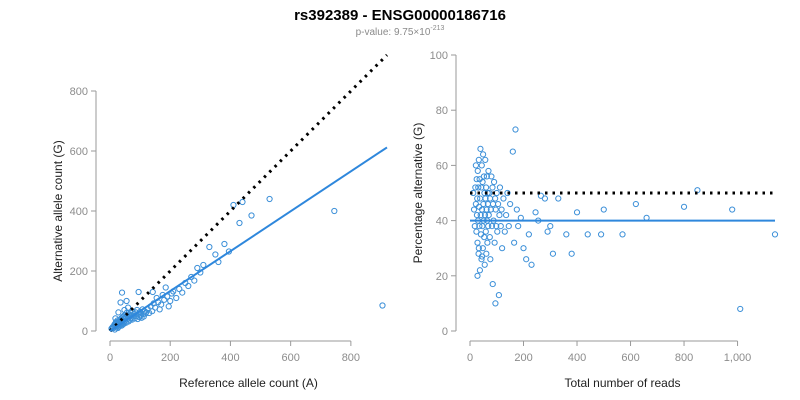  I want to click on chart-title: rs392389 - ENSG00000186716, so click(400, 15).